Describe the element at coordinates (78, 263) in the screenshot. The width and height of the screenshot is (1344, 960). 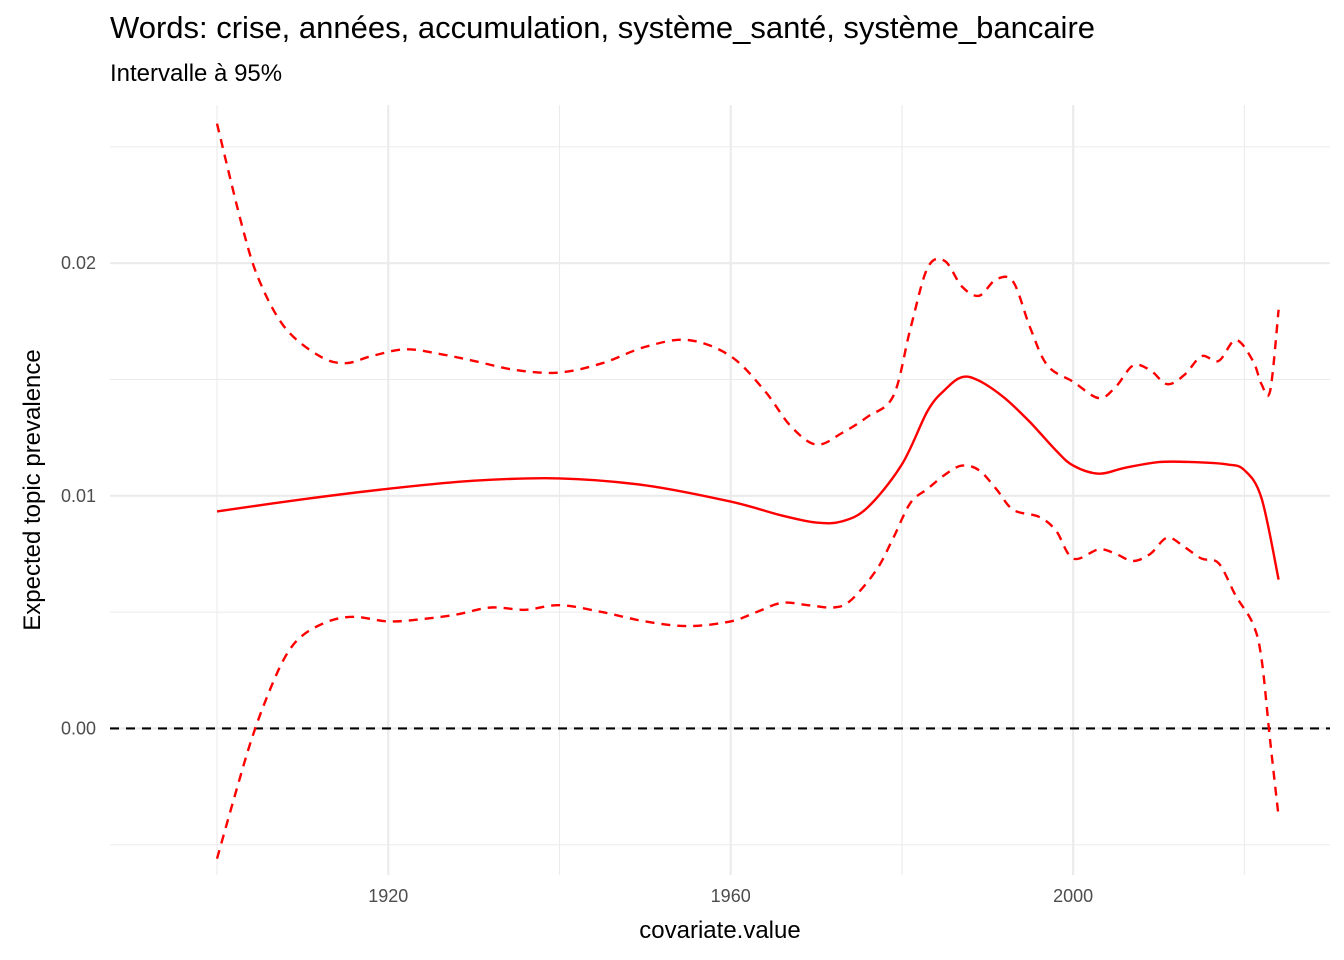
I see `y-tick-label: 0.02` at that location.